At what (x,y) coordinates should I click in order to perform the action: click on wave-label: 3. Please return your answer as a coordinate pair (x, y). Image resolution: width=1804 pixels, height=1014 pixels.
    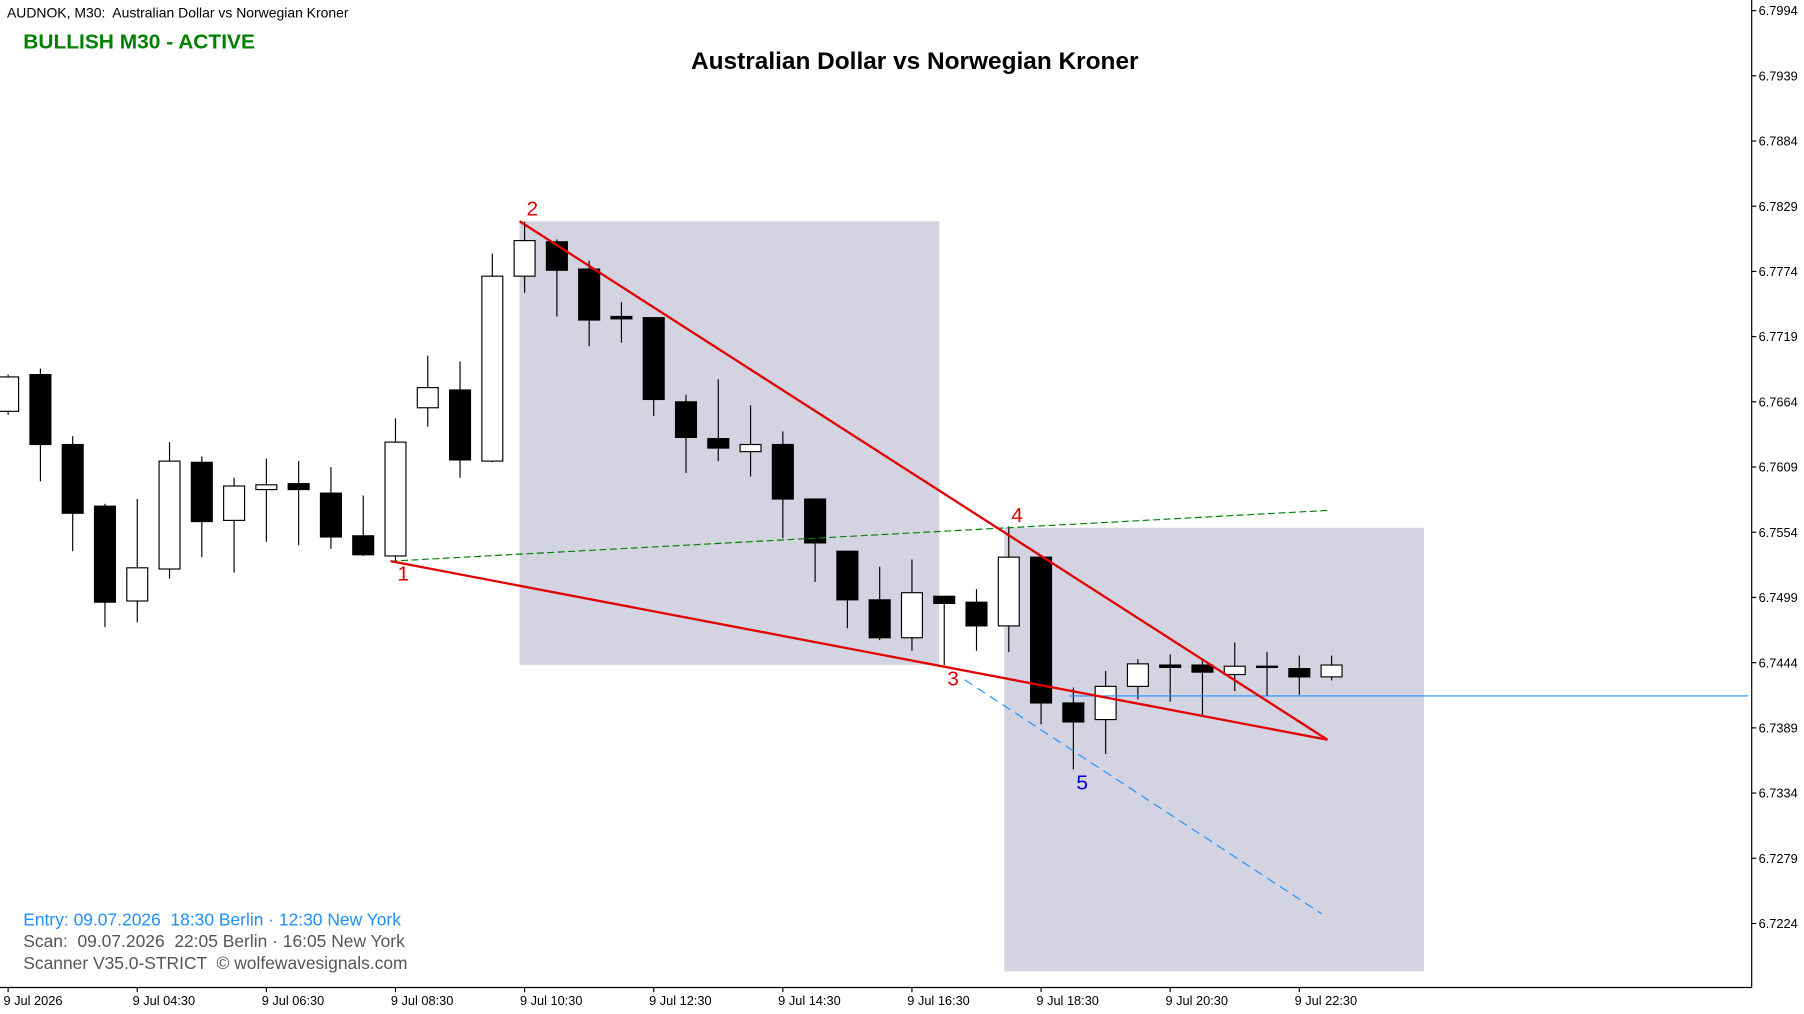
    Looking at the image, I should click on (953, 679).